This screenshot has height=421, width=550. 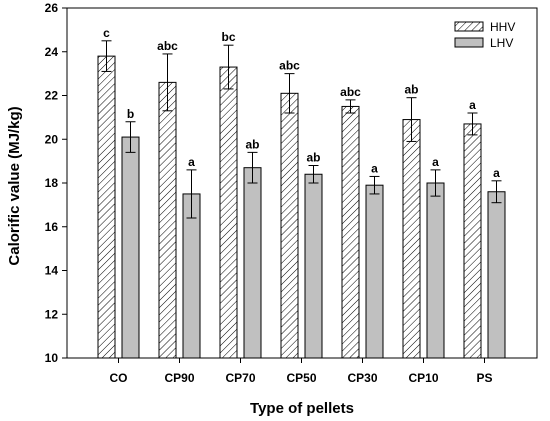 I want to click on y-tick-label: 12, so click(x=52, y=314).